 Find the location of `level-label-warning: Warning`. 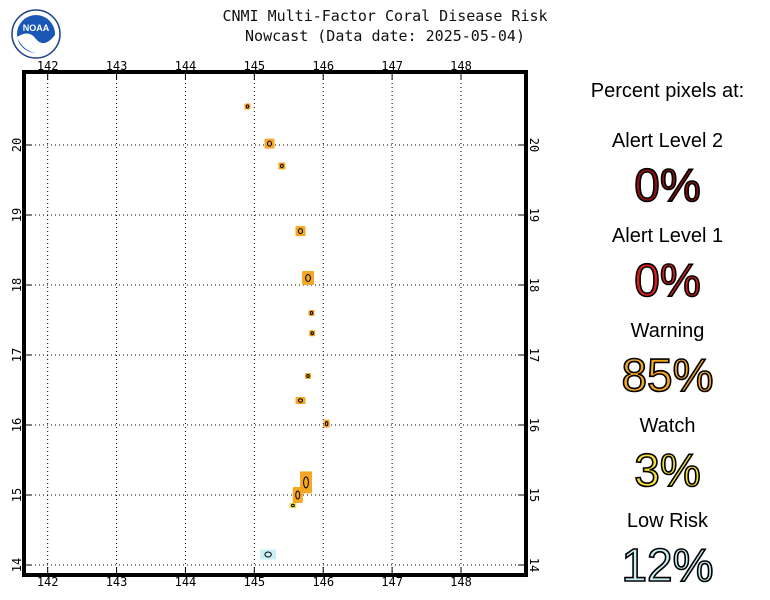

level-label-warning: Warning is located at coordinates (667, 331).